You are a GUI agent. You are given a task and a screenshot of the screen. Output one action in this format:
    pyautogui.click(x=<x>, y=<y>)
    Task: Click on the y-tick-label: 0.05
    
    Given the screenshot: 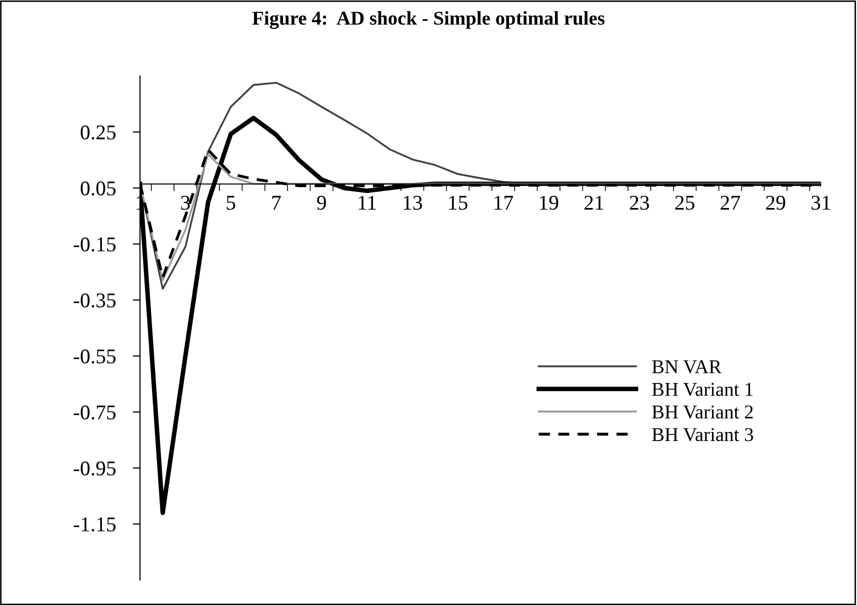 What is the action you would take?
    pyautogui.click(x=98, y=188)
    